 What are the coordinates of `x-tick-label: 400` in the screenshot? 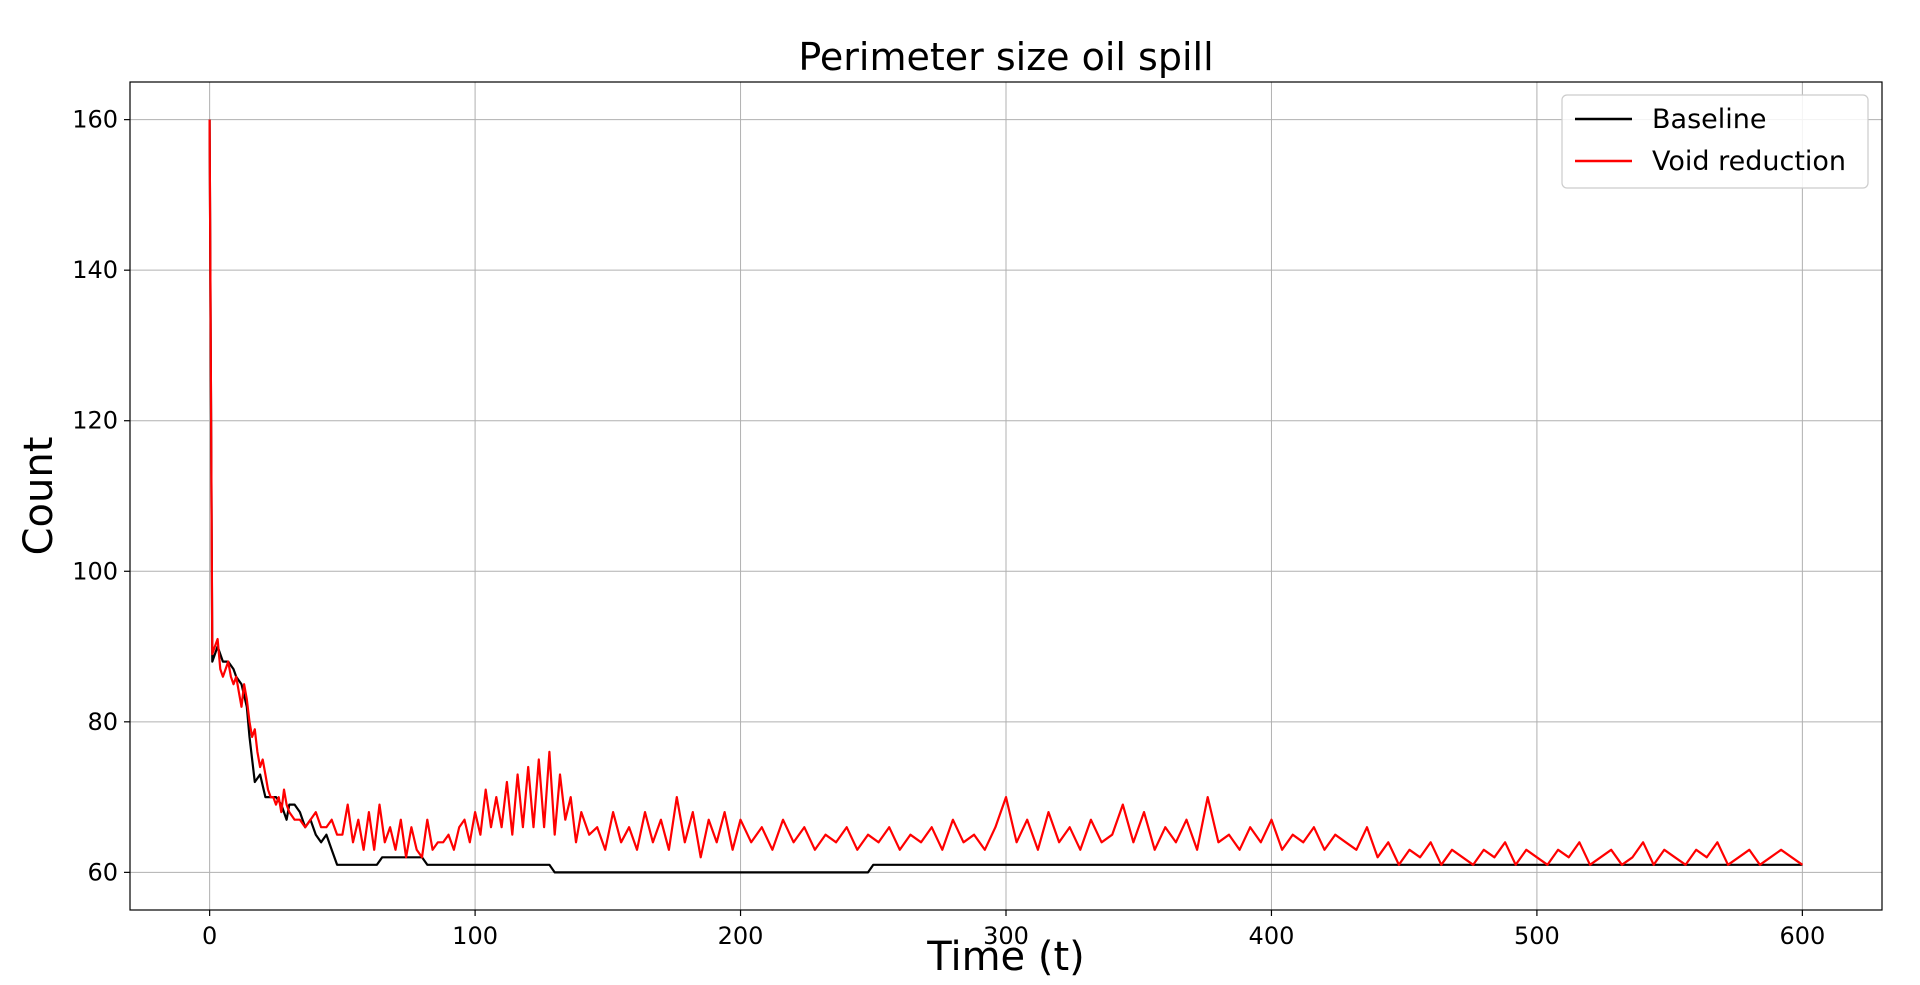 It's located at (1272, 936).